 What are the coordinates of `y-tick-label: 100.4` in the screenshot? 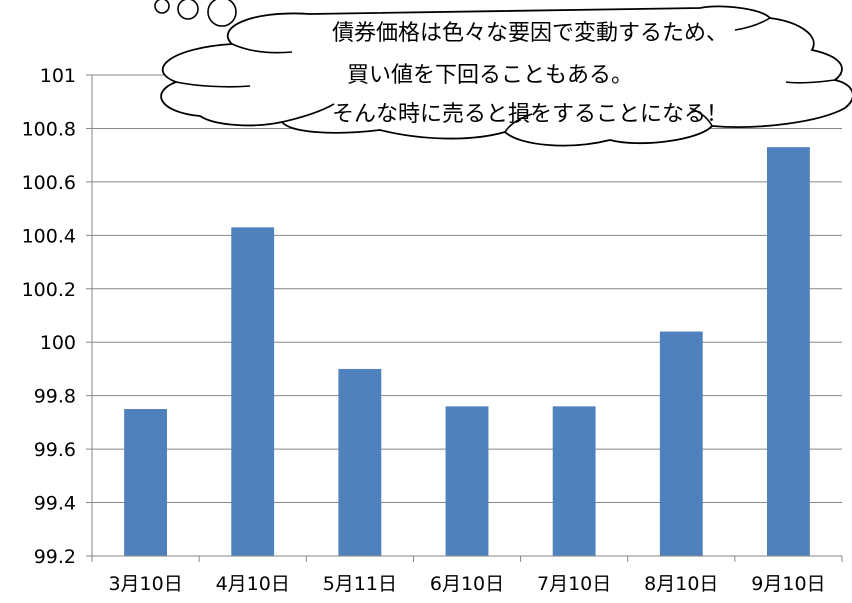 It's located at (49, 236).